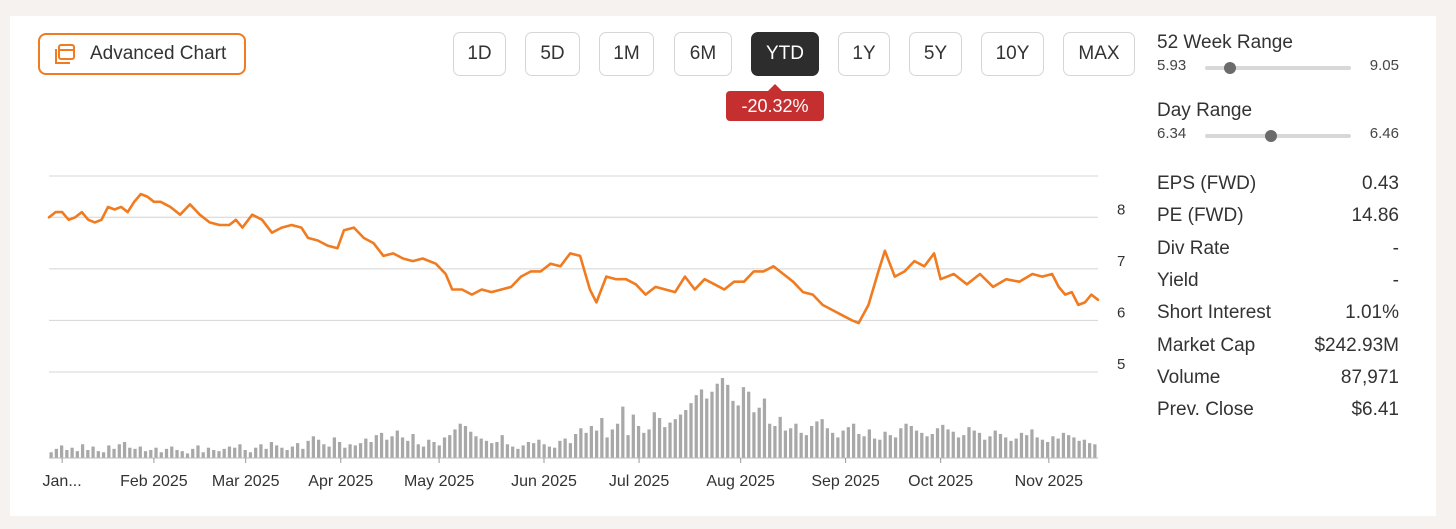 This screenshot has height=529, width=1456. I want to click on stat-row-div-rate: Div Rate -, so click(1278, 249).